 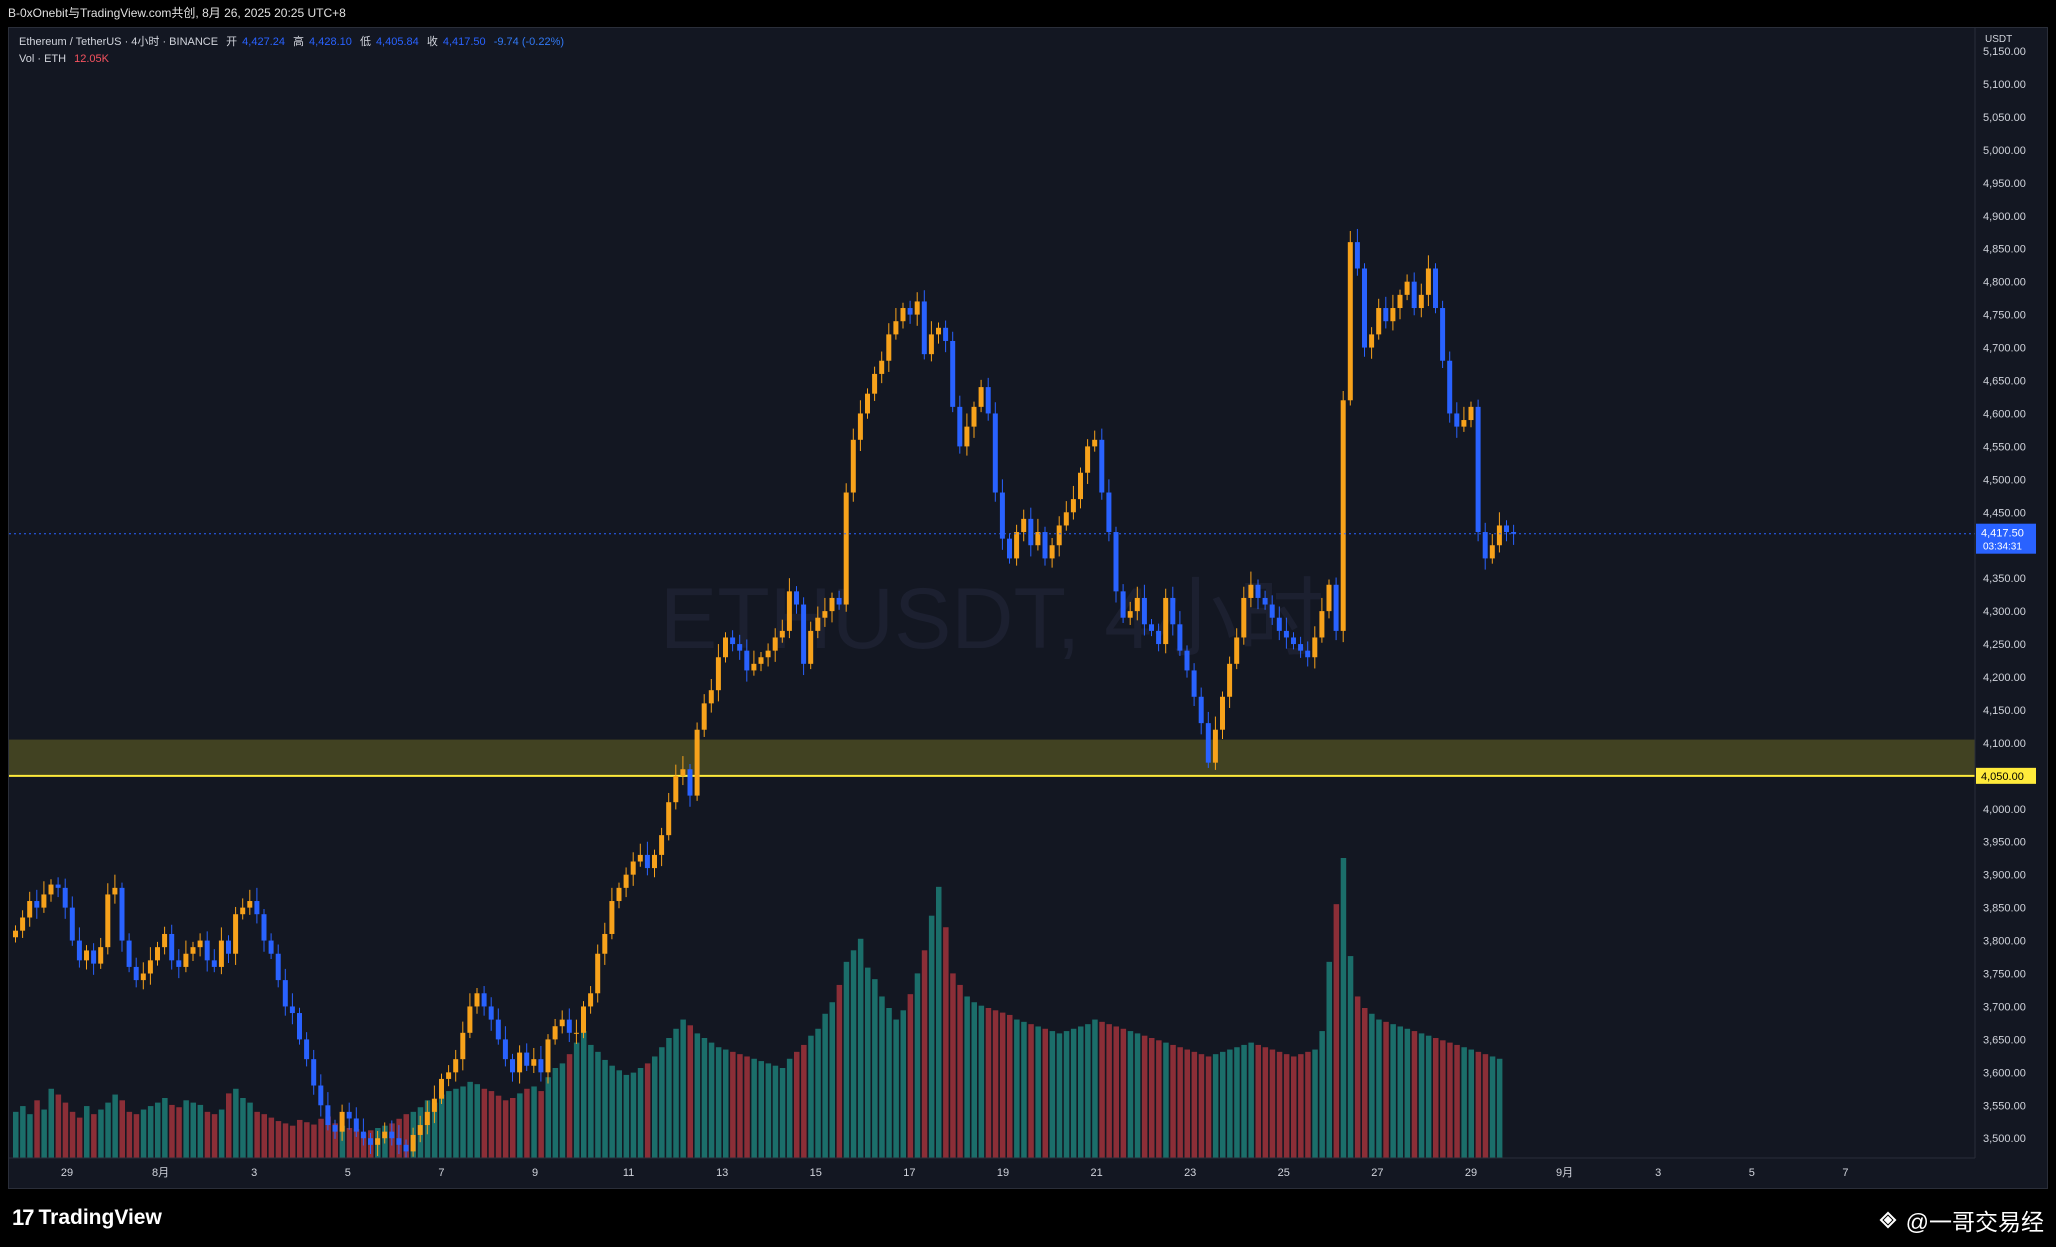 What do you see at coordinates (2004, 579) in the screenshot?
I see `price-tick: 4,350.00` at bounding box center [2004, 579].